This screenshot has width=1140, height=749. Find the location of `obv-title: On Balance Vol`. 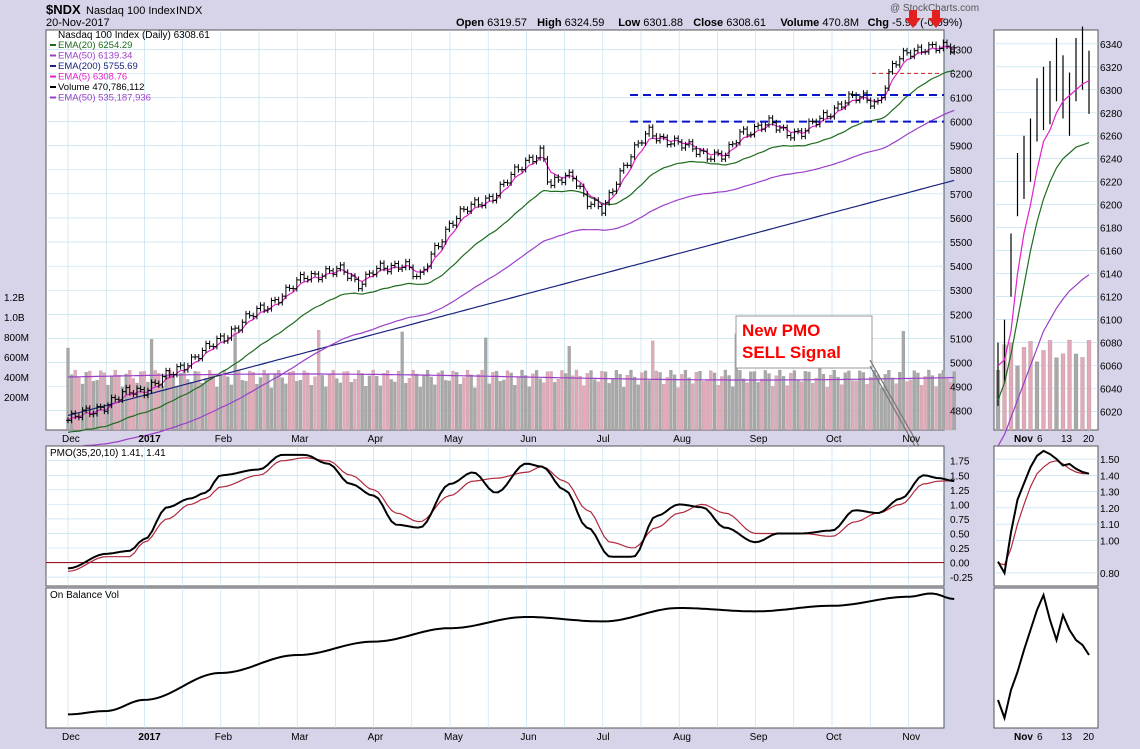

obv-title: On Balance Vol is located at coordinates (84, 595).